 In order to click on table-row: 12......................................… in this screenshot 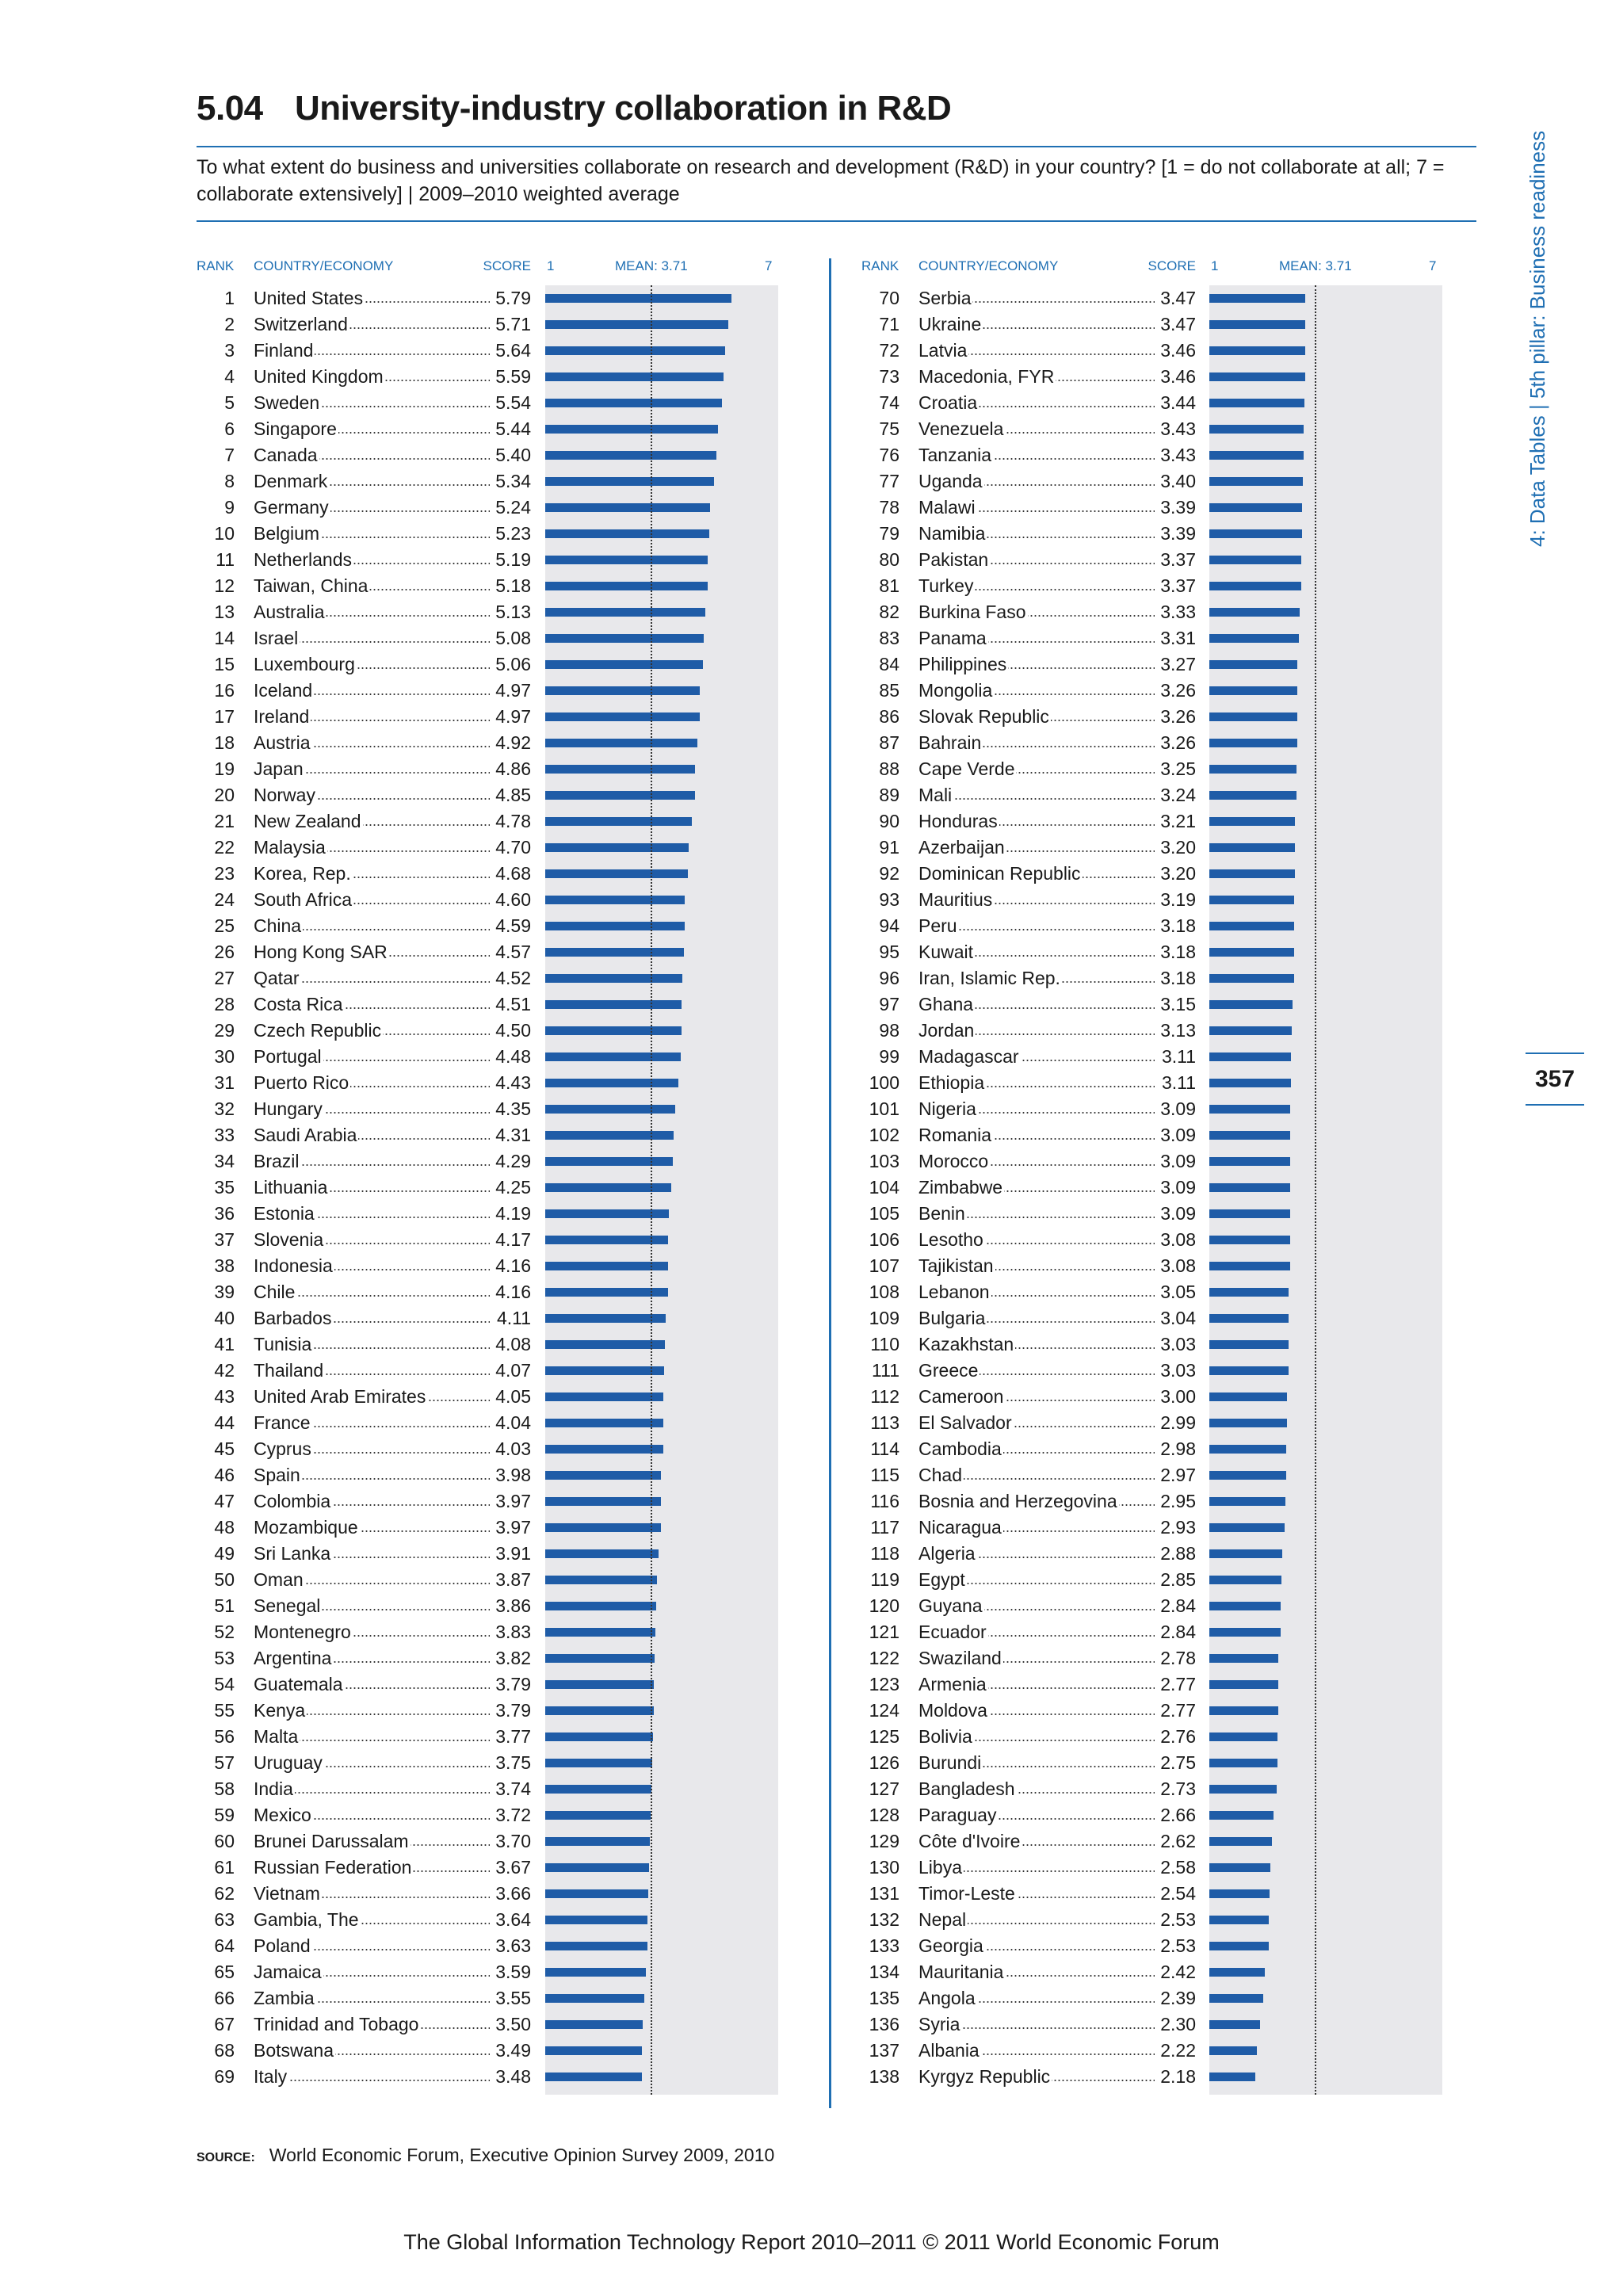, I will do `click(367, 586)`.